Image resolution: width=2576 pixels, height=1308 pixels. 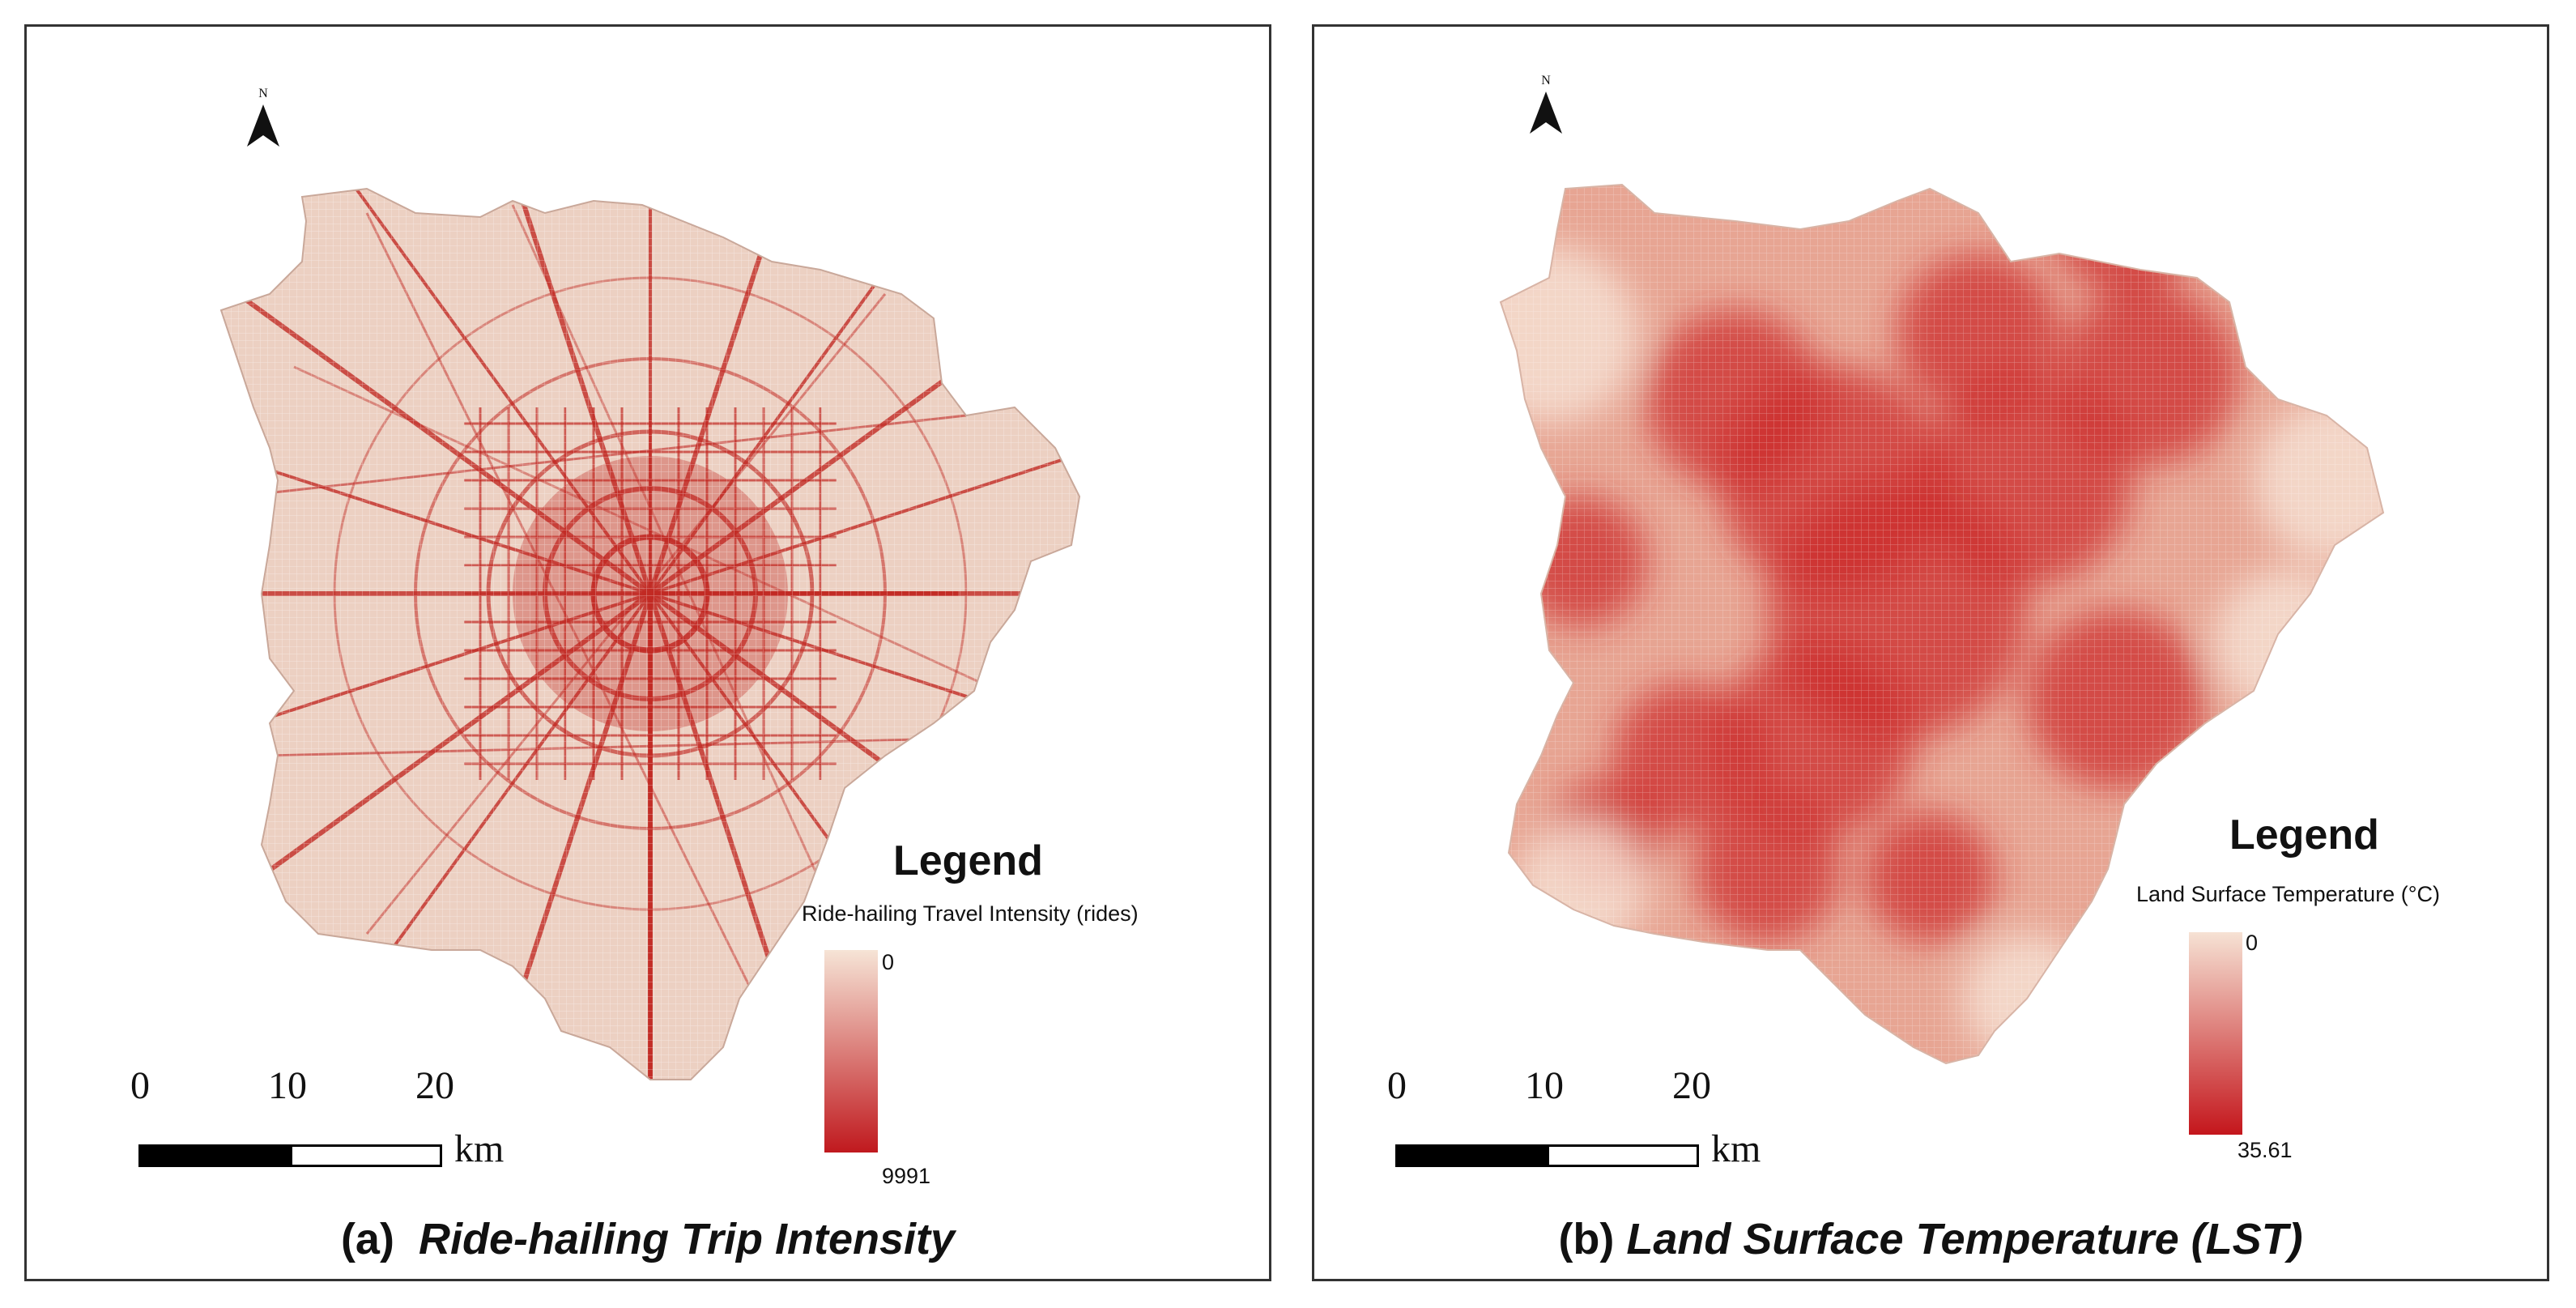 What do you see at coordinates (367, 1239) in the screenshot?
I see `caption-letter: (a)` at bounding box center [367, 1239].